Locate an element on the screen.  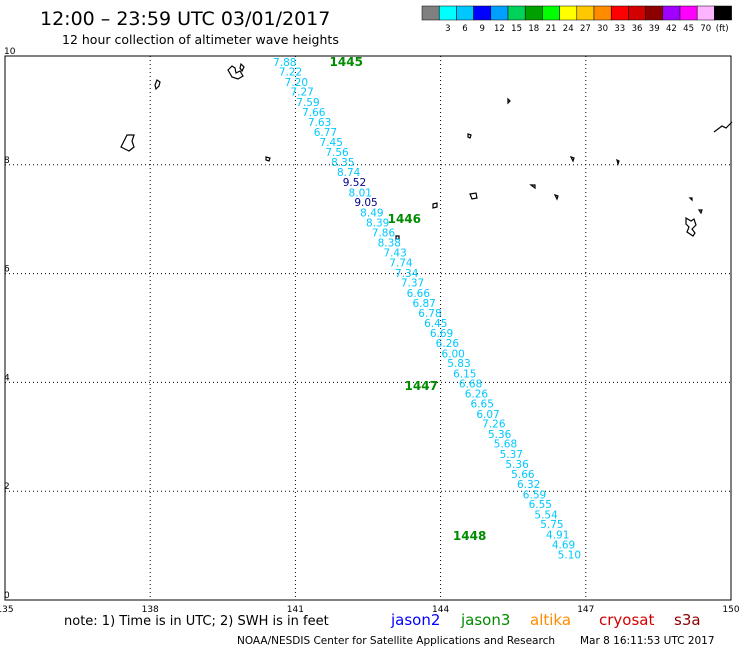
swh-value: 5.75 is located at coordinates (551, 525).